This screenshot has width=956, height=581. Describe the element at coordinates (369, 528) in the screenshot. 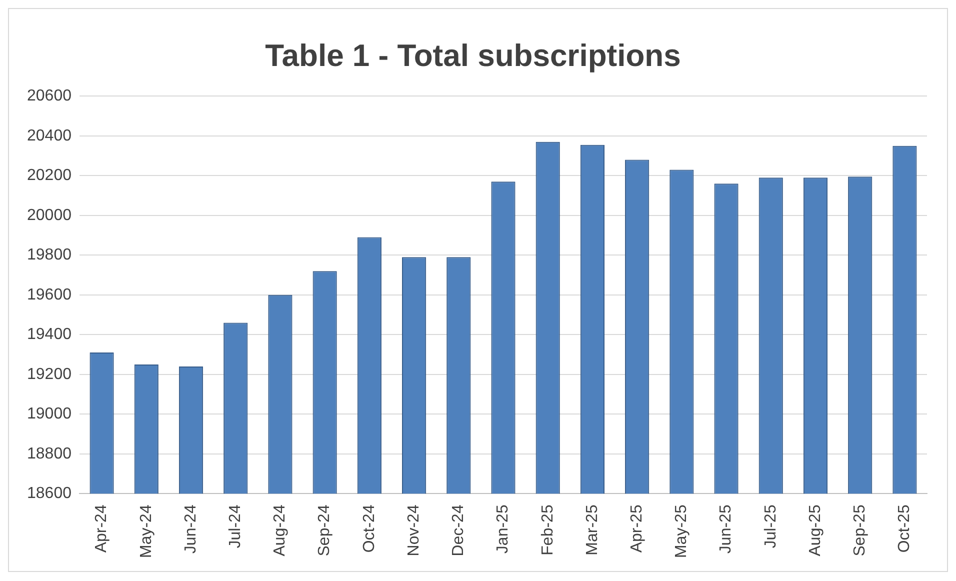

I see `x-tick-label: Oct-24` at that location.